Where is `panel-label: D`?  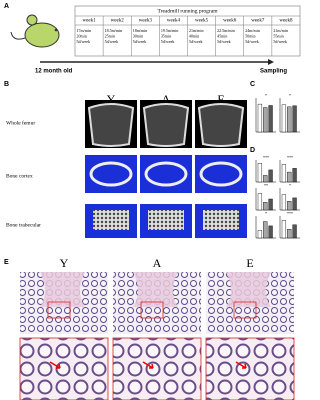
panel-label: D is located at coordinates (252, 150).